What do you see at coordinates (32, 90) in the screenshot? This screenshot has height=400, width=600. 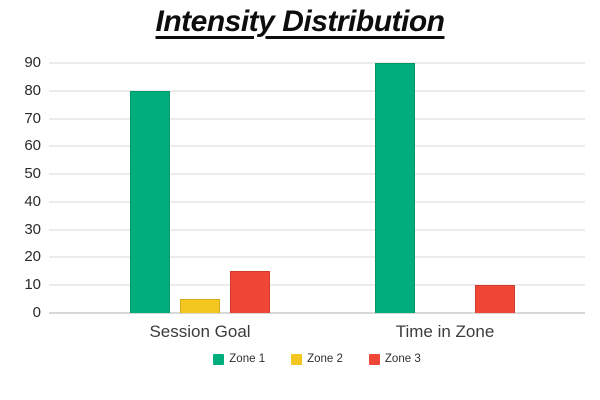 I see `y-axis-tick-label-80: 80` at bounding box center [32, 90].